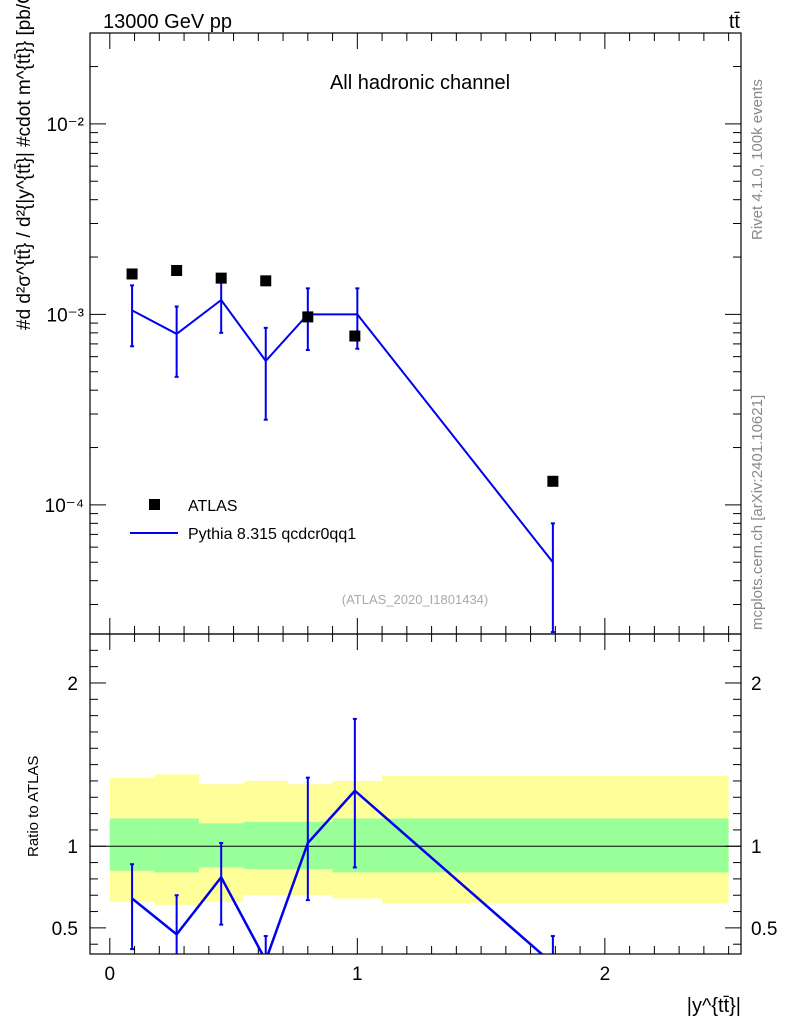  What do you see at coordinates (167, 22) in the screenshot?
I see `energy-label: 13000 GeV pp` at bounding box center [167, 22].